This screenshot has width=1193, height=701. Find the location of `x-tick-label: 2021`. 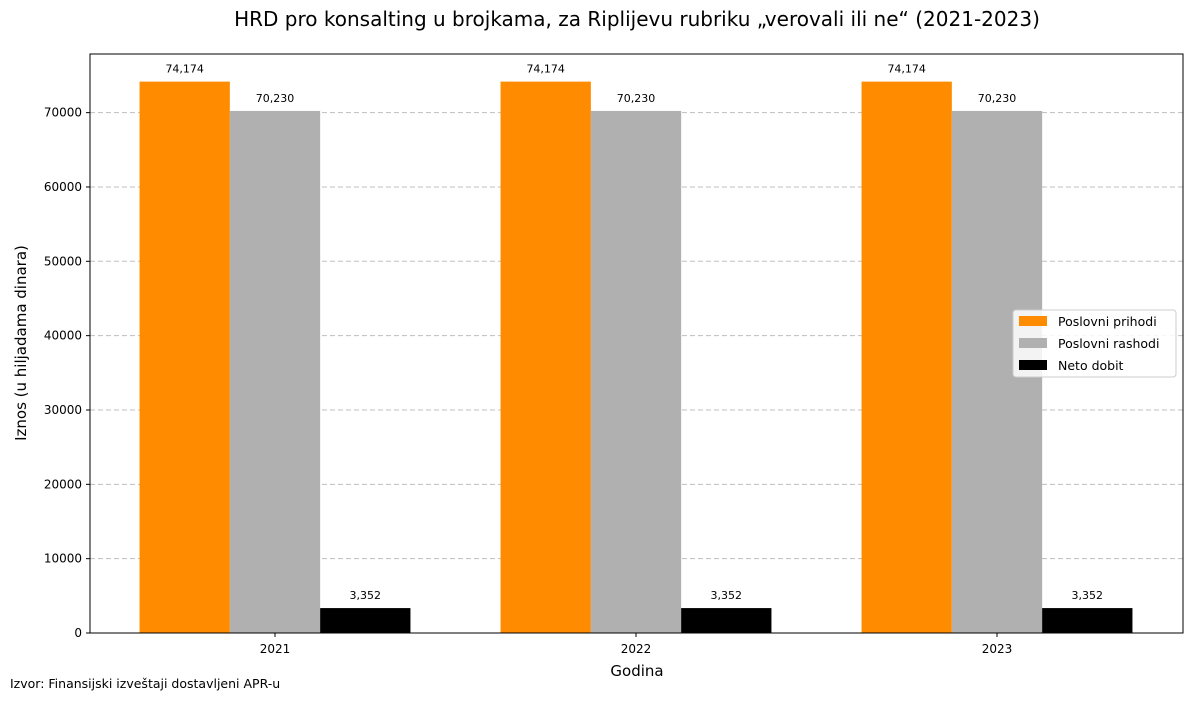

x-tick-label: 2021 is located at coordinates (275, 649).